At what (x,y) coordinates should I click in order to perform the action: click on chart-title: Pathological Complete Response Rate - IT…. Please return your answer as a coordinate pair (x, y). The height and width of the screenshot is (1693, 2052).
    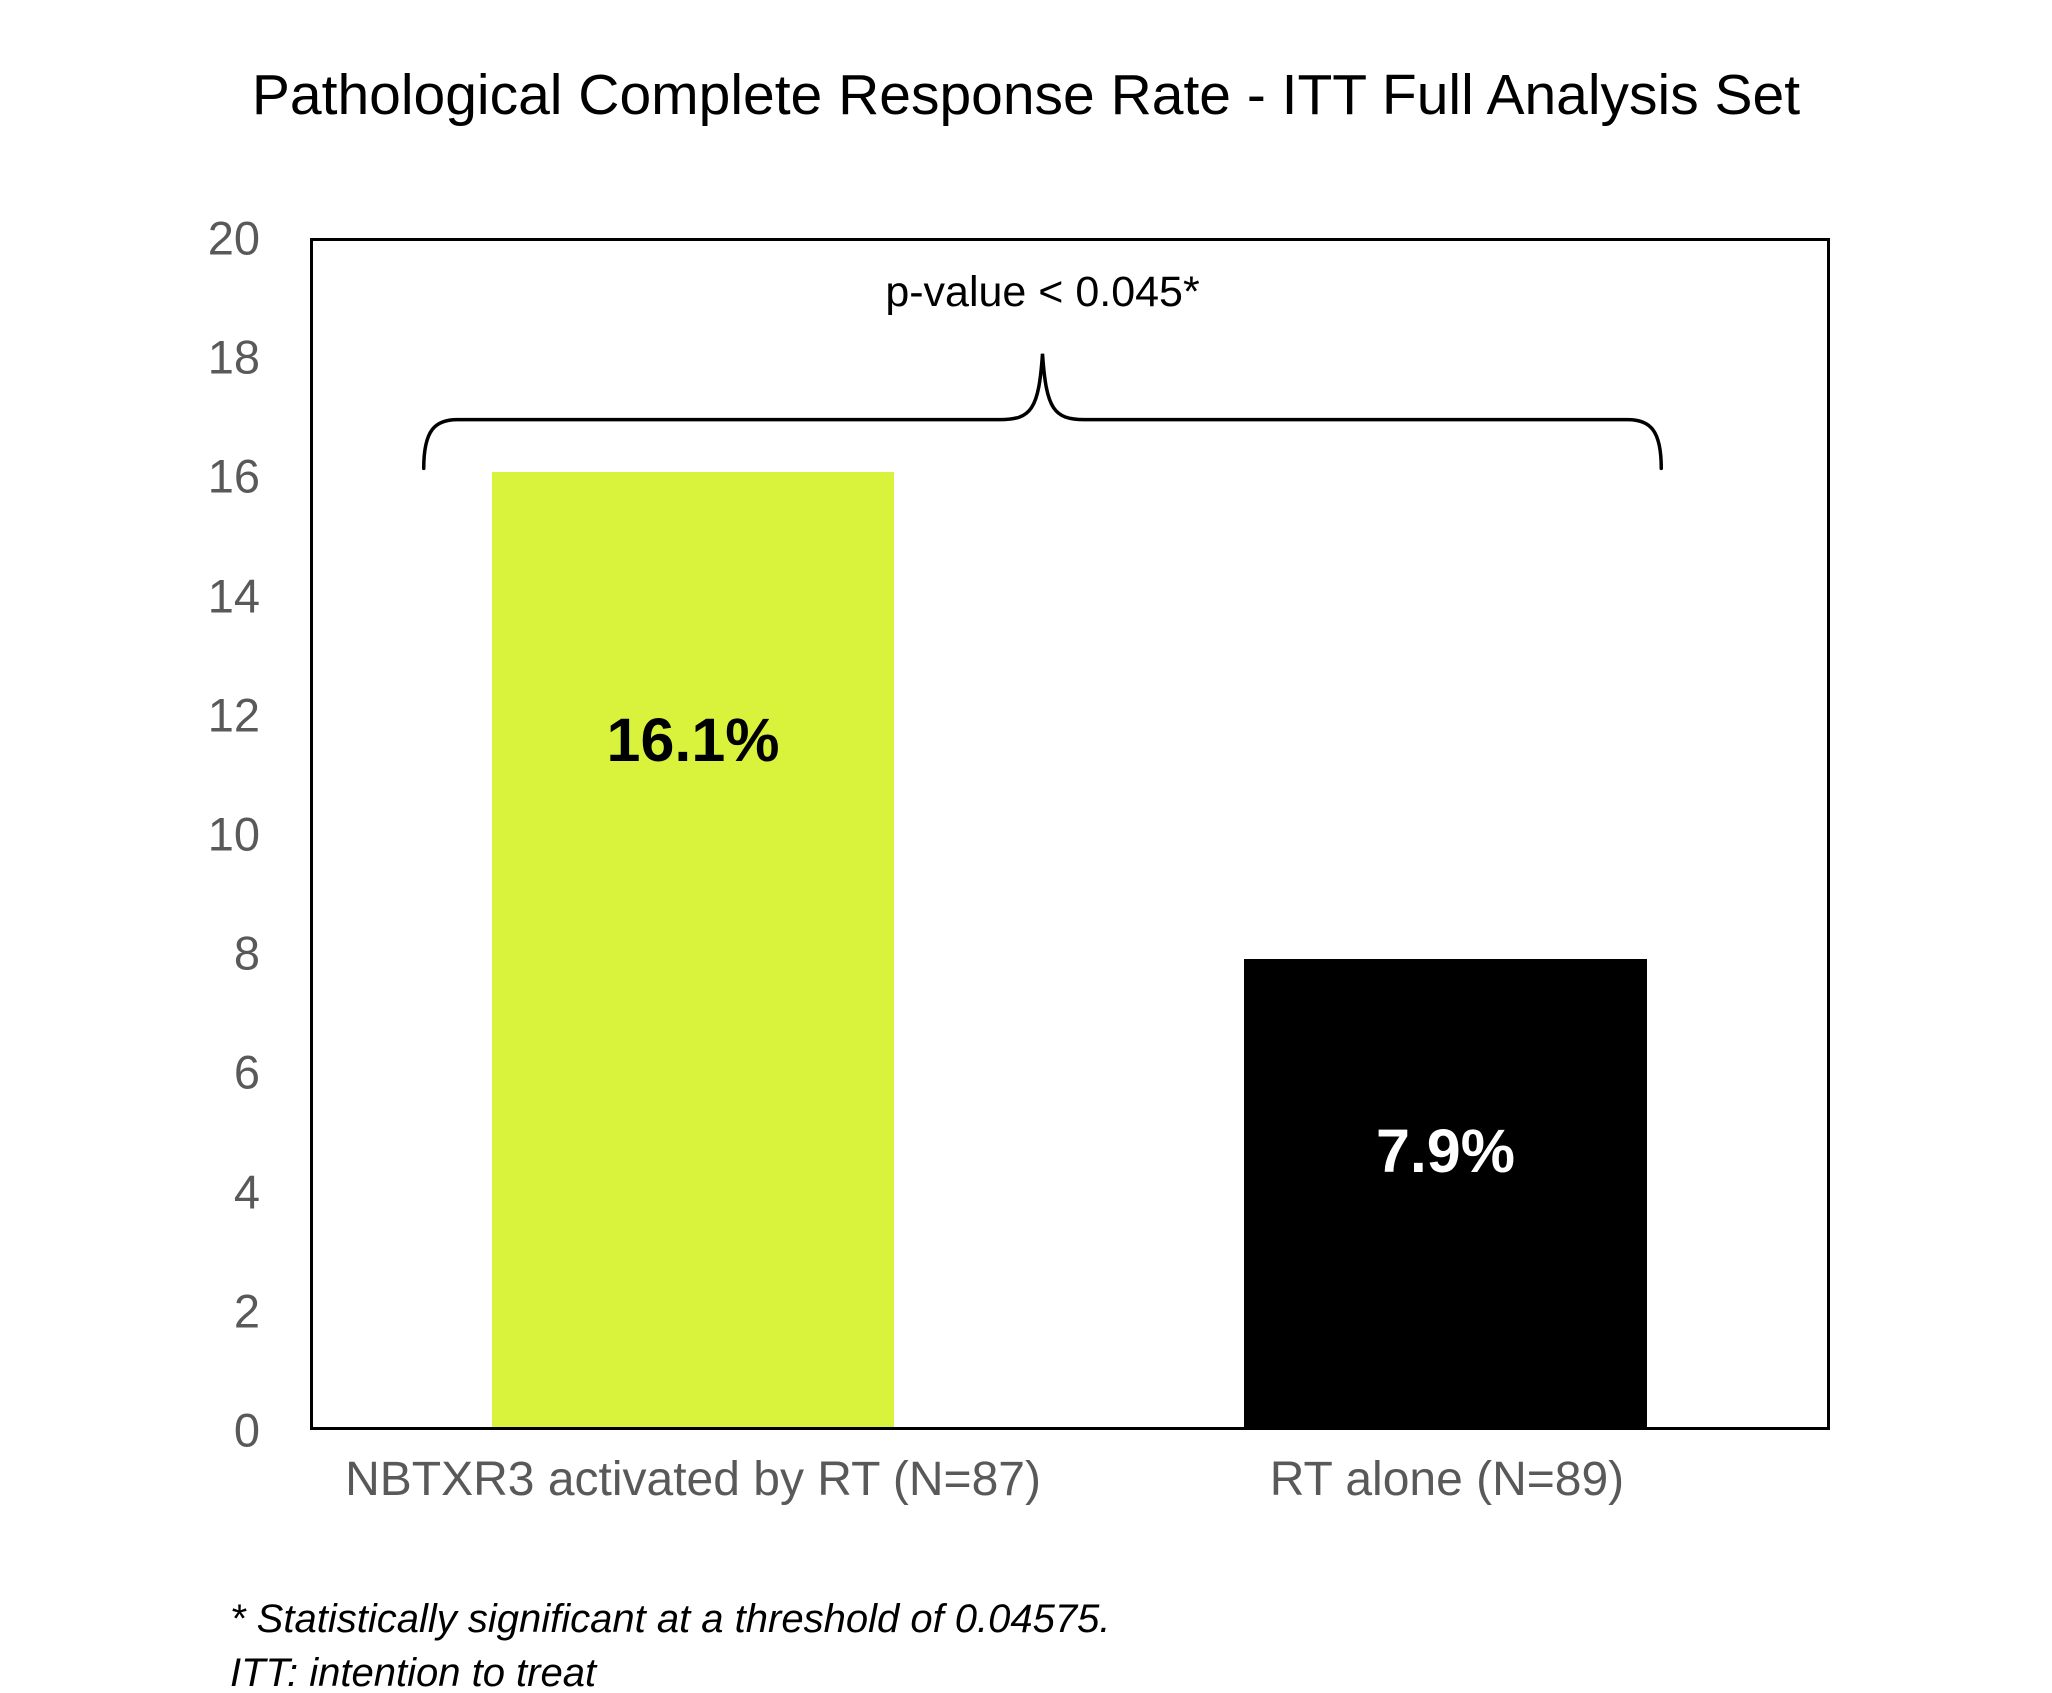
    Looking at the image, I should click on (1026, 95).